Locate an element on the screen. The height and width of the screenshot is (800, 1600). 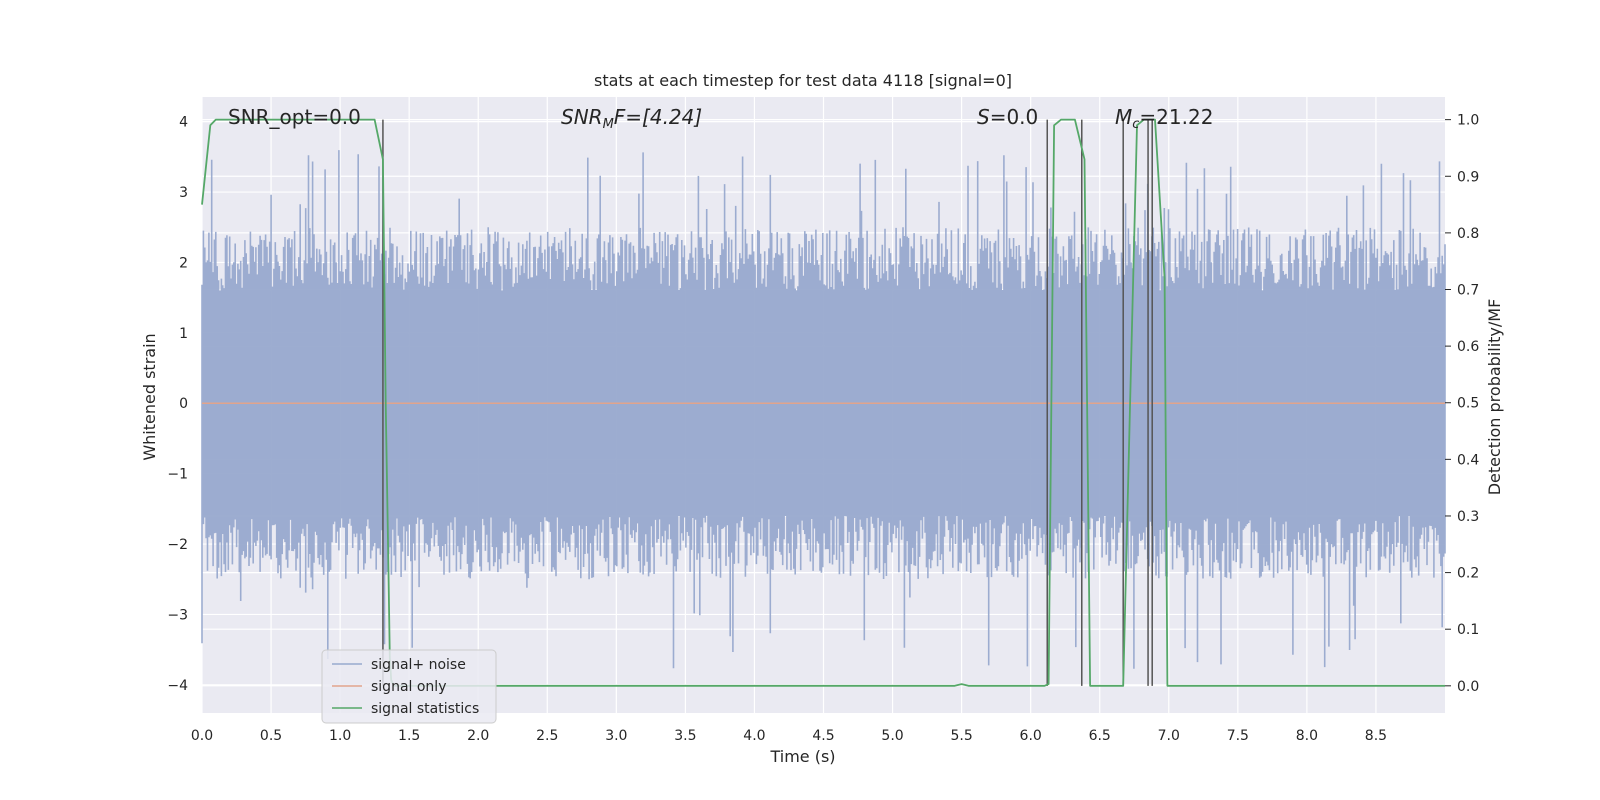
y-tick-label: 3 is located at coordinates (183, 193).